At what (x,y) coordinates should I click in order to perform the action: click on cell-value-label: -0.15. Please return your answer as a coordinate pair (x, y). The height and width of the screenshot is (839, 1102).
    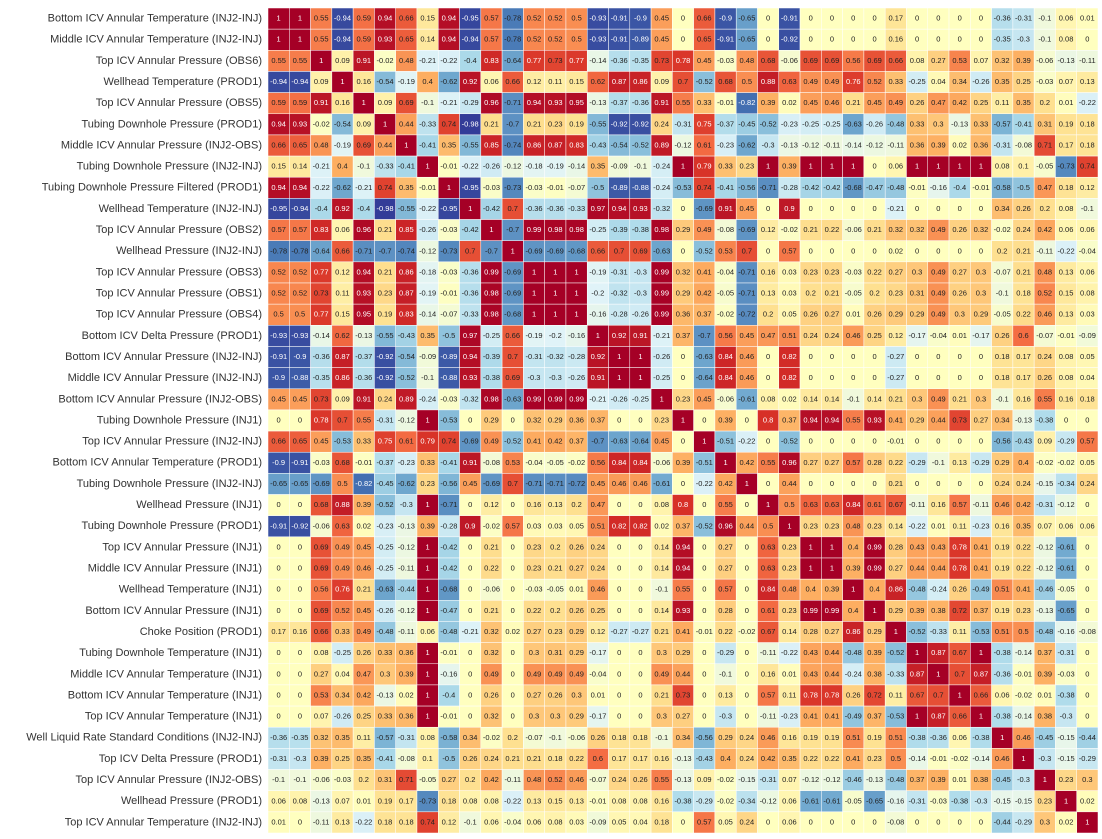
    Looking at the image, I should click on (746, 779).